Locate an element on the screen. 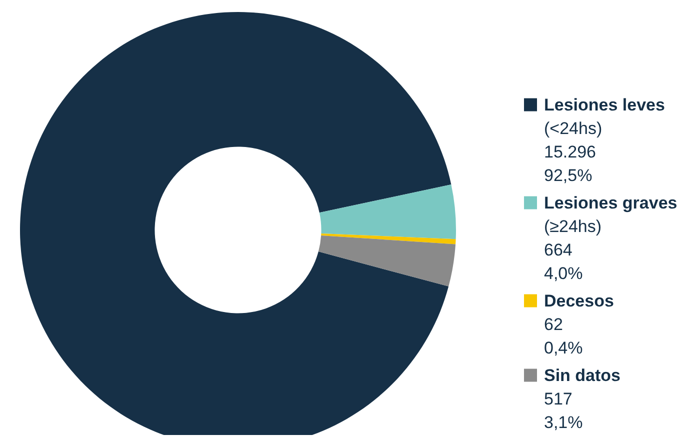 This screenshot has height=443, width=695. legend-label: Lesiones graves (≥24hs) is located at coordinates (611, 214).